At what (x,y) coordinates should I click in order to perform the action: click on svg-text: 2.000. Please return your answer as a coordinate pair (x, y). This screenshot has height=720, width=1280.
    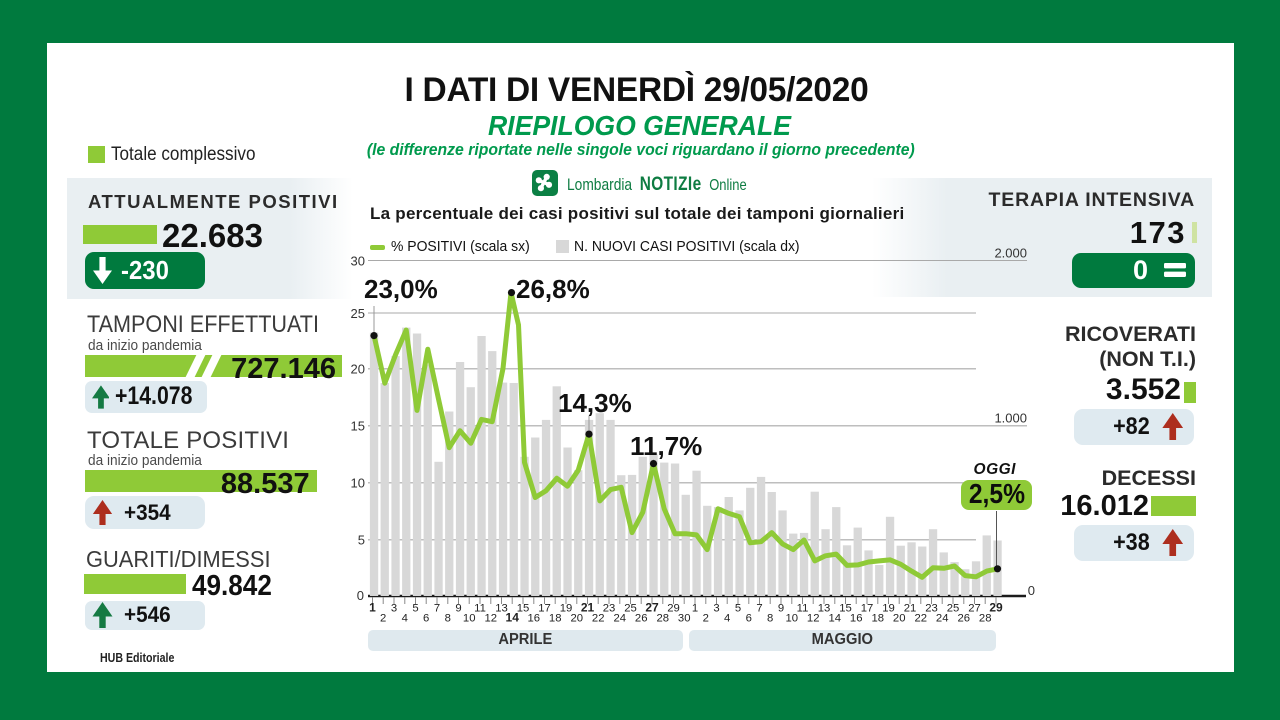
    Looking at the image, I should click on (1010, 253).